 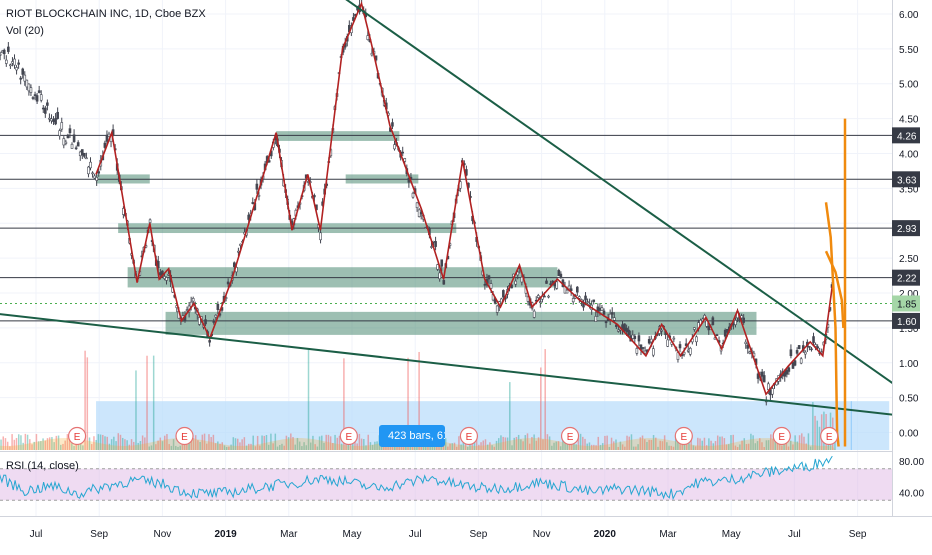 I want to click on measure-range-box, so click(x=493, y=425).